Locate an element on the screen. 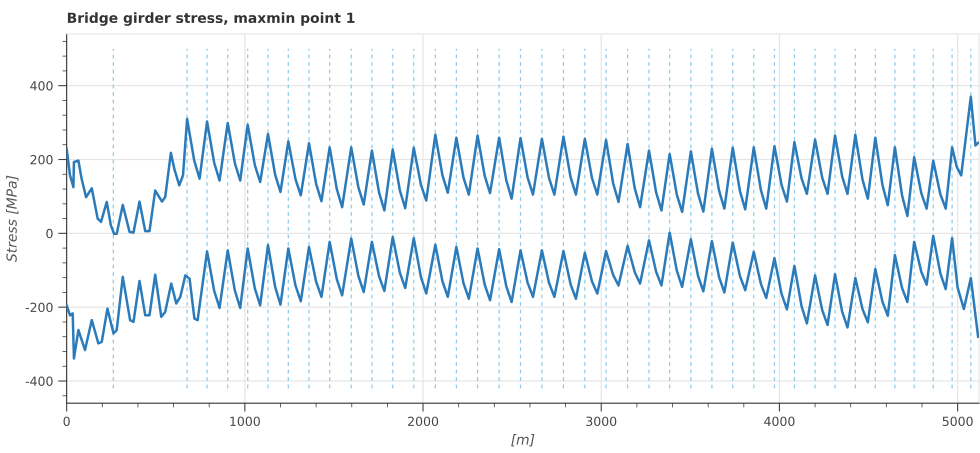  x-tick-label: 0 is located at coordinates (66, 421).